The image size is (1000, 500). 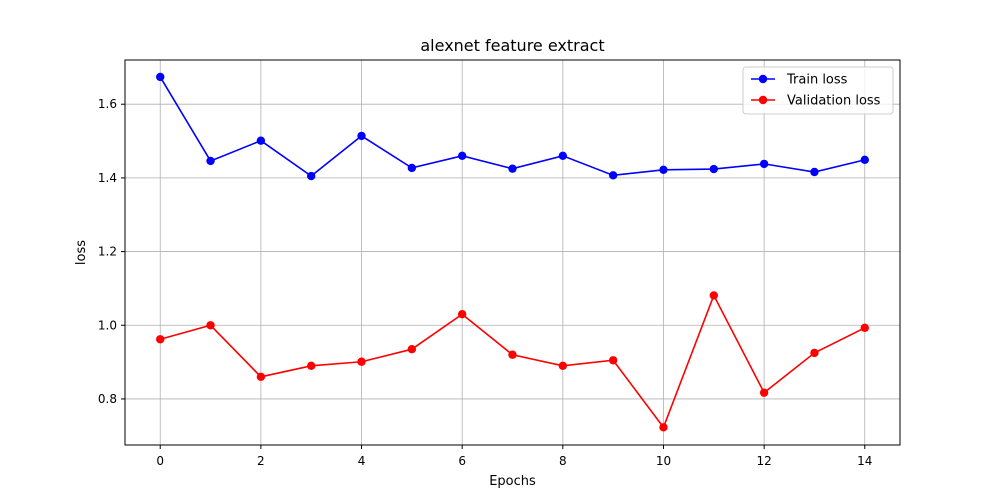 I want to click on y-axis-label: loss, so click(x=81, y=252).